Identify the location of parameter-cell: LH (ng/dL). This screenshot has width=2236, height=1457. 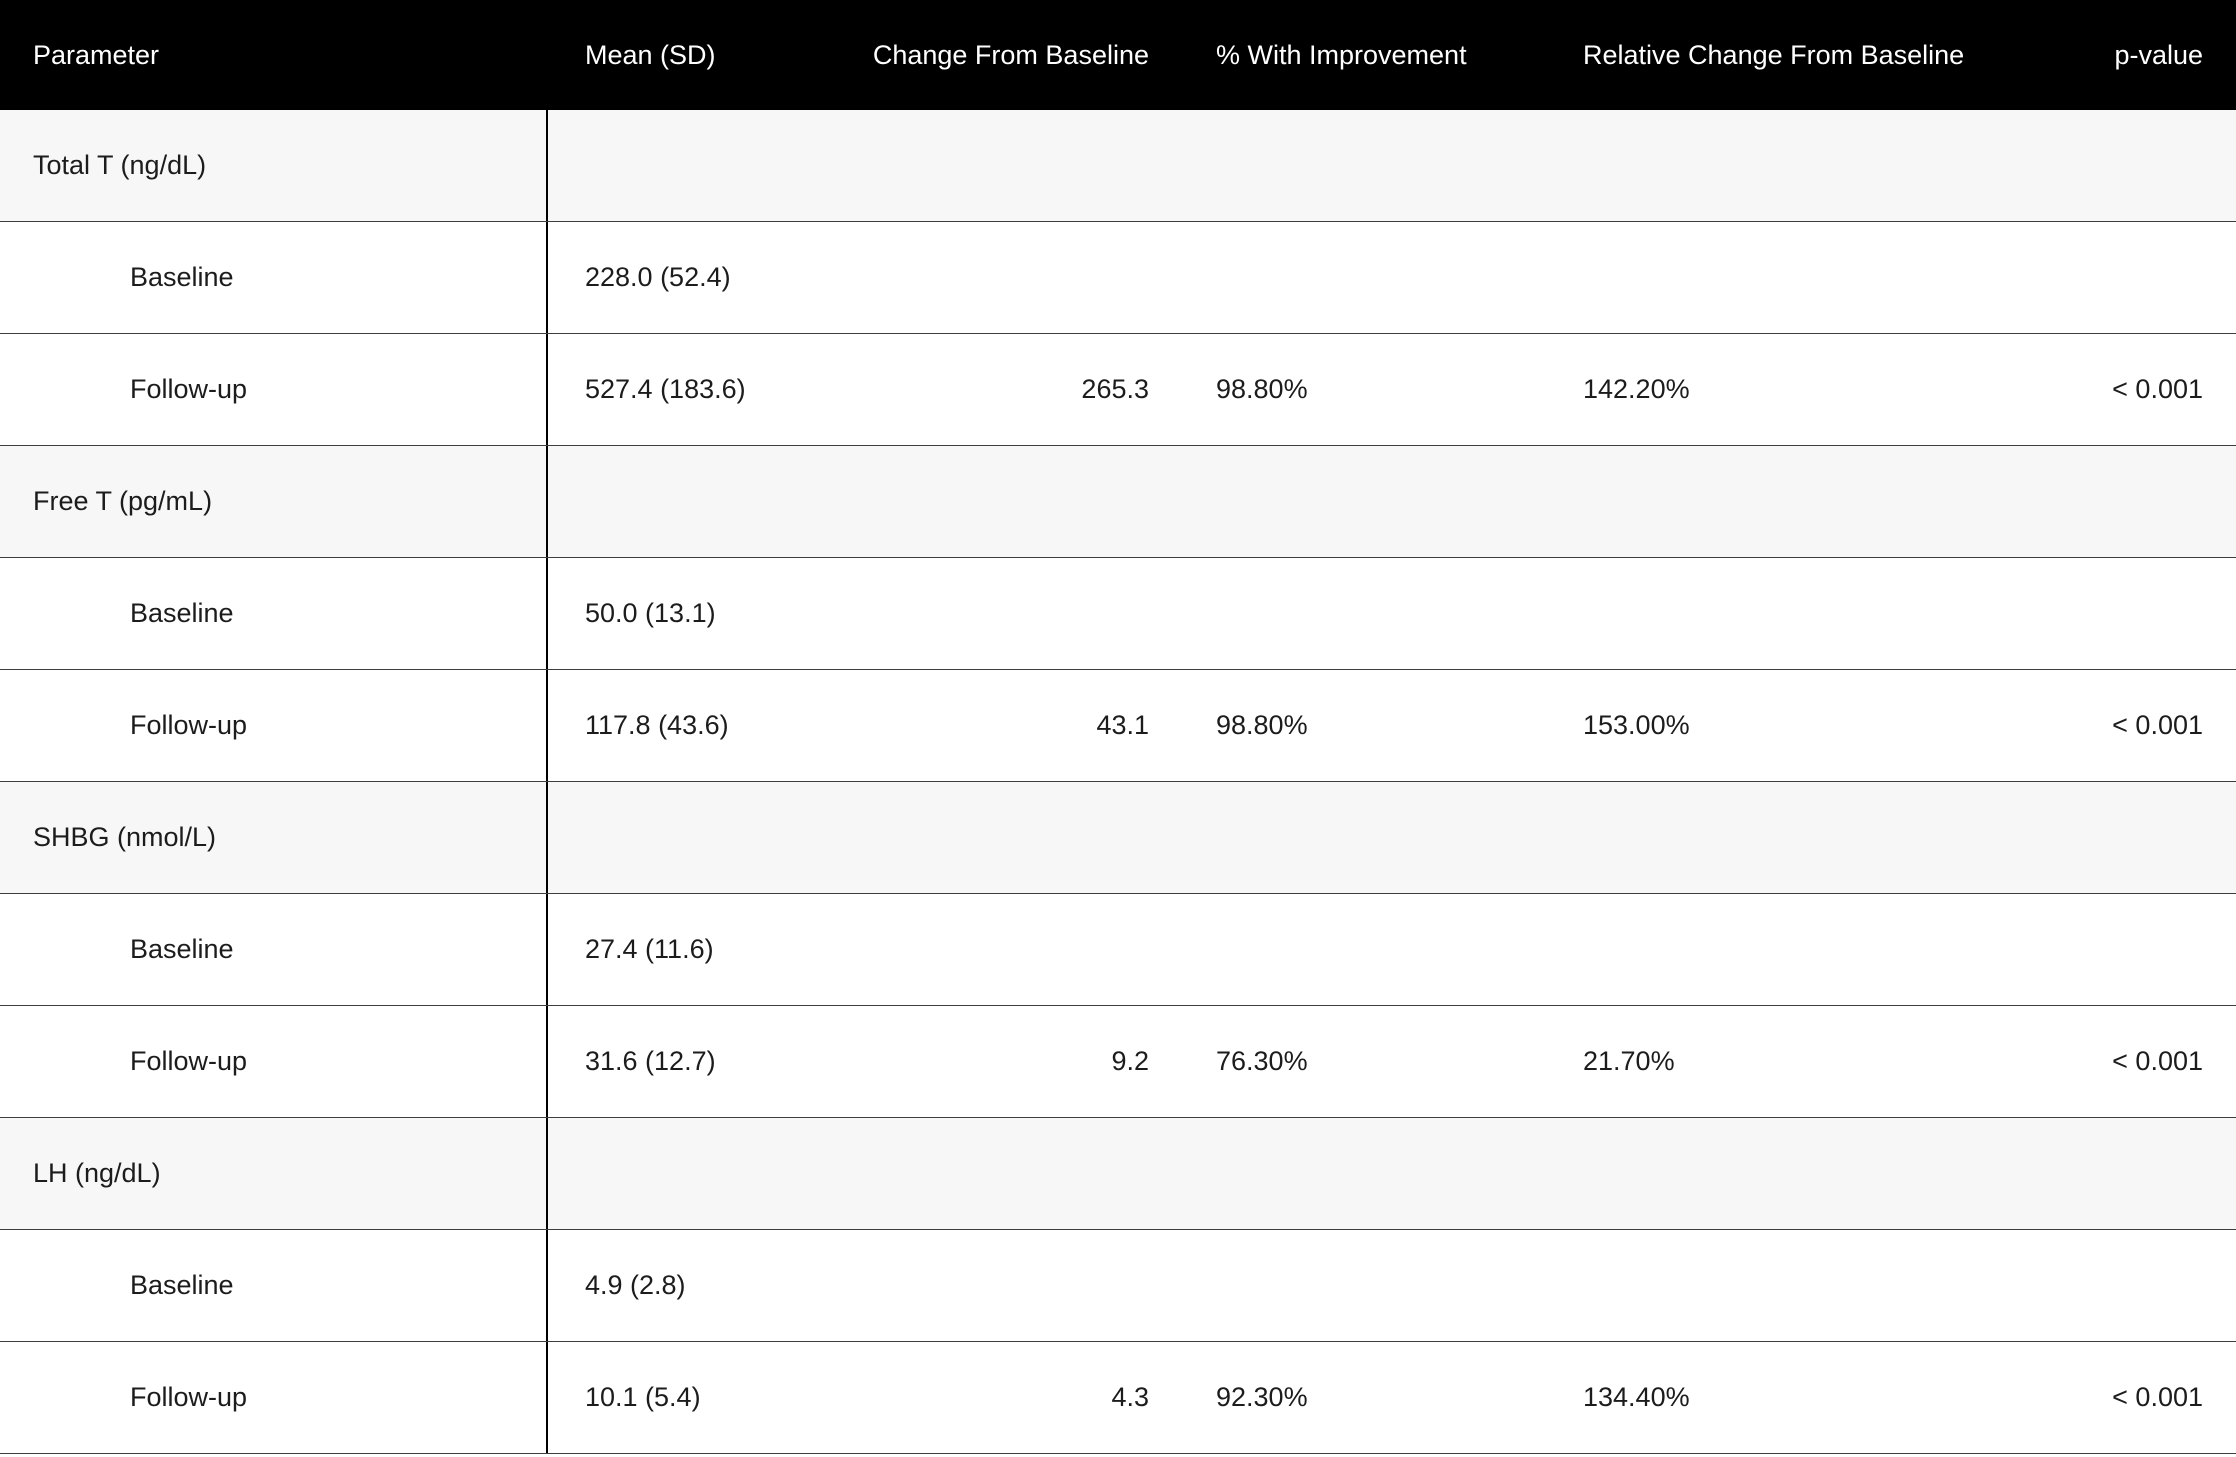
(274, 1173).